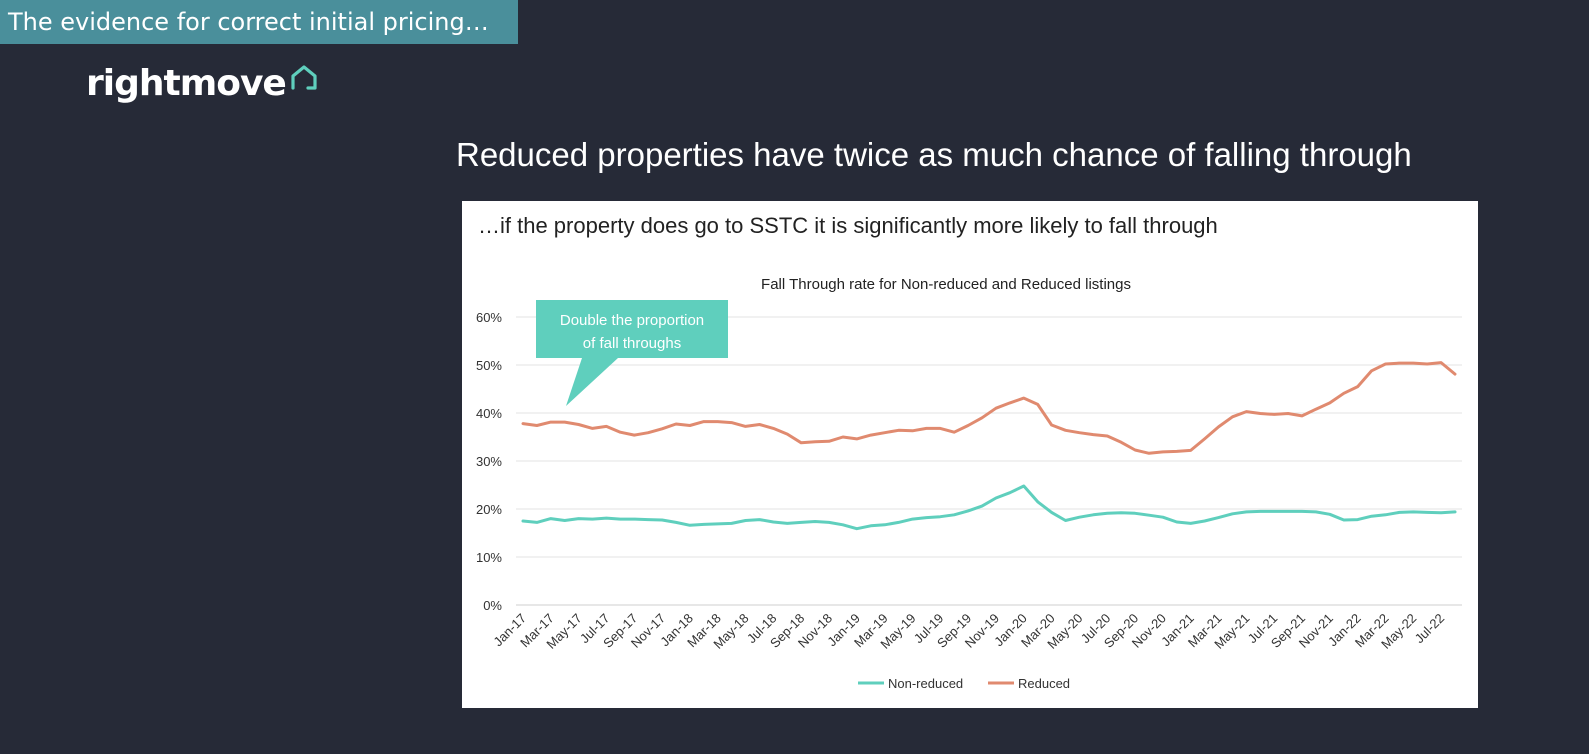 This screenshot has height=754, width=1589. What do you see at coordinates (492, 605) in the screenshot?
I see `y-tick-label: 0%` at bounding box center [492, 605].